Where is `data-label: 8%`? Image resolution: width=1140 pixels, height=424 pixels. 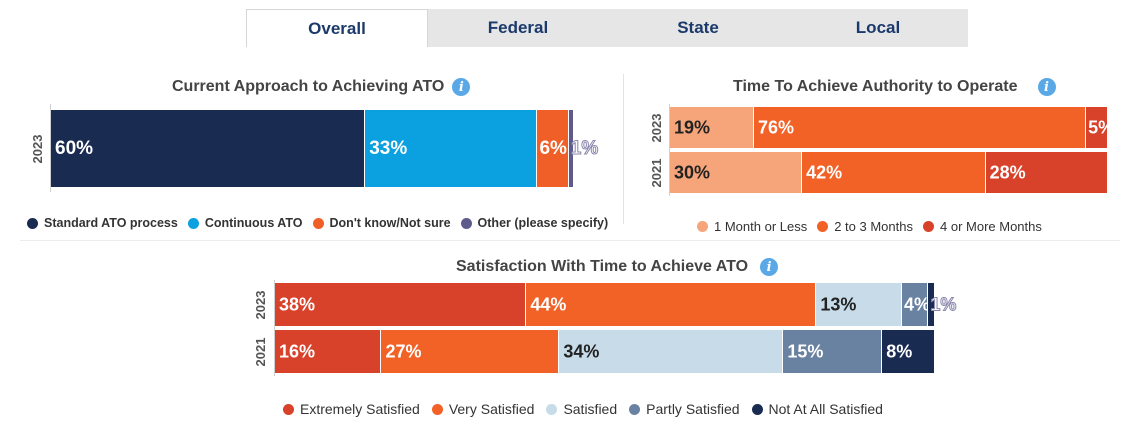 data-label: 8% is located at coordinates (899, 351).